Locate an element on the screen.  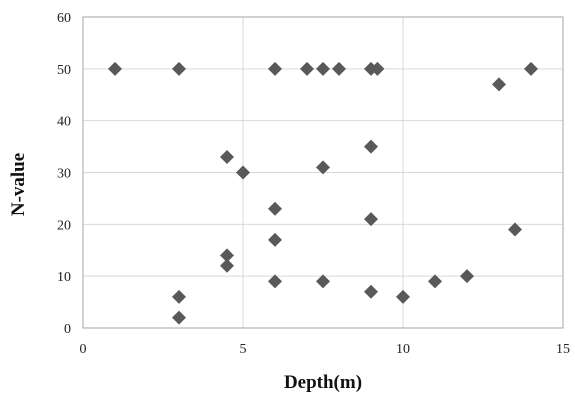
y-tick-label: 40 is located at coordinates (64, 122).